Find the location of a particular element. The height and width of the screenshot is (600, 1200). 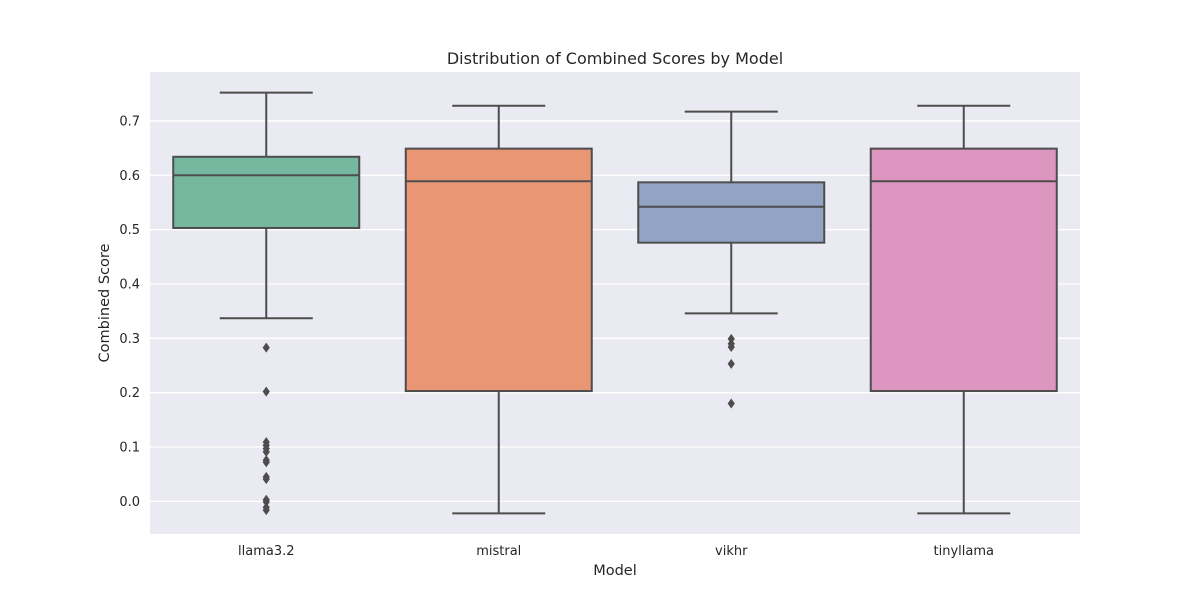

x-tick-label: tinyllama is located at coordinates (964, 551).